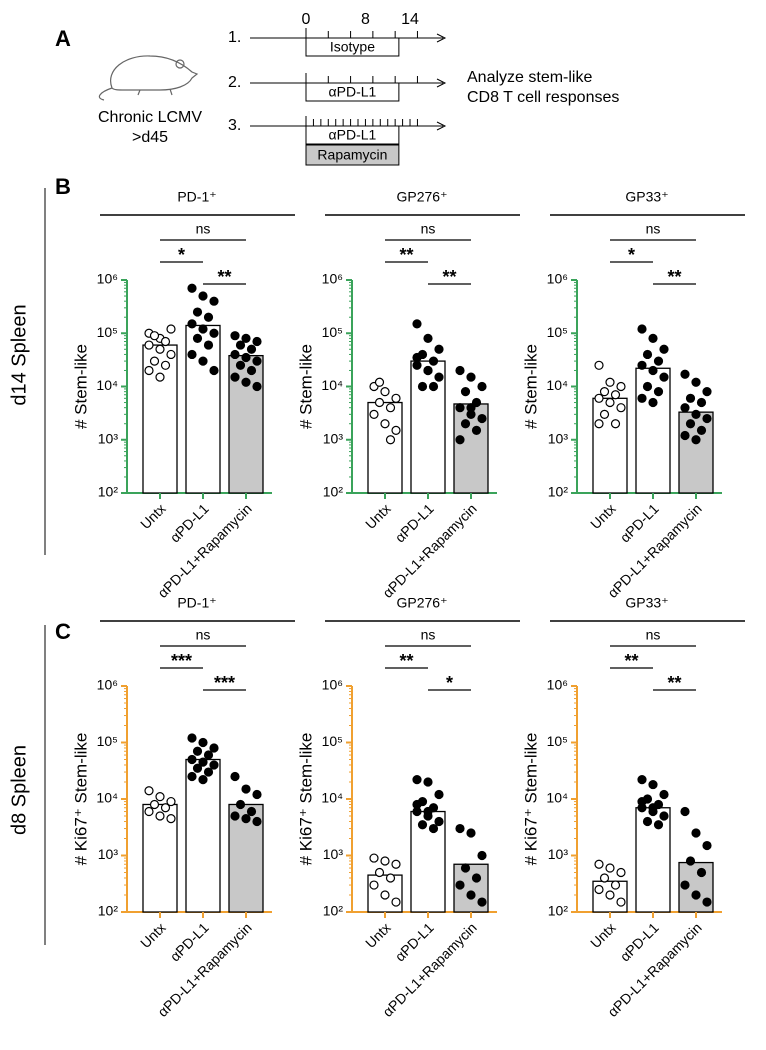  What do you see at coordinates (332, 741) in the screenshot?
I see `y-tick-label: 10⁵` at bounding box center [332, 741].